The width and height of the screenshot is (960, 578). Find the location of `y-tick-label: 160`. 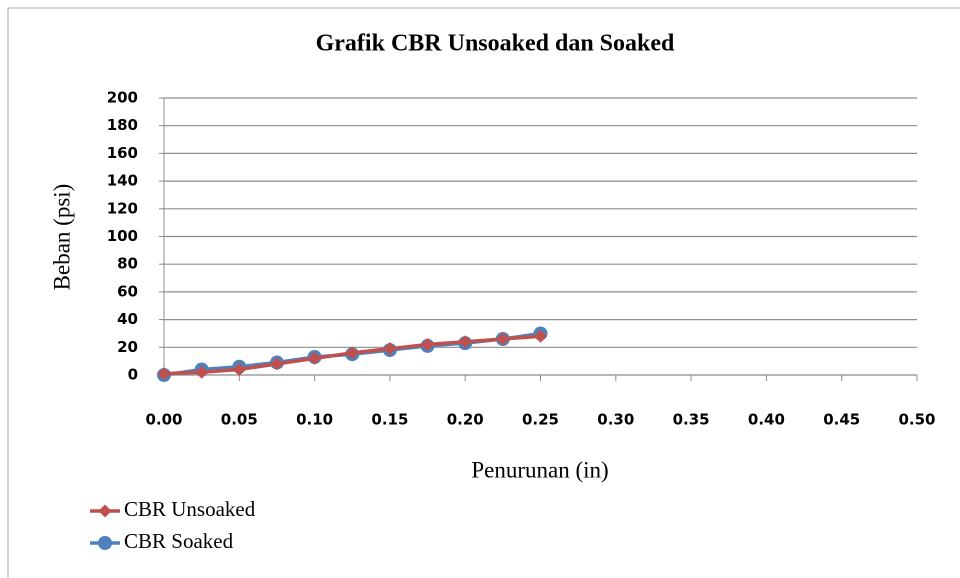

y-tick-label: 160 is located at coordinates (122, 153).